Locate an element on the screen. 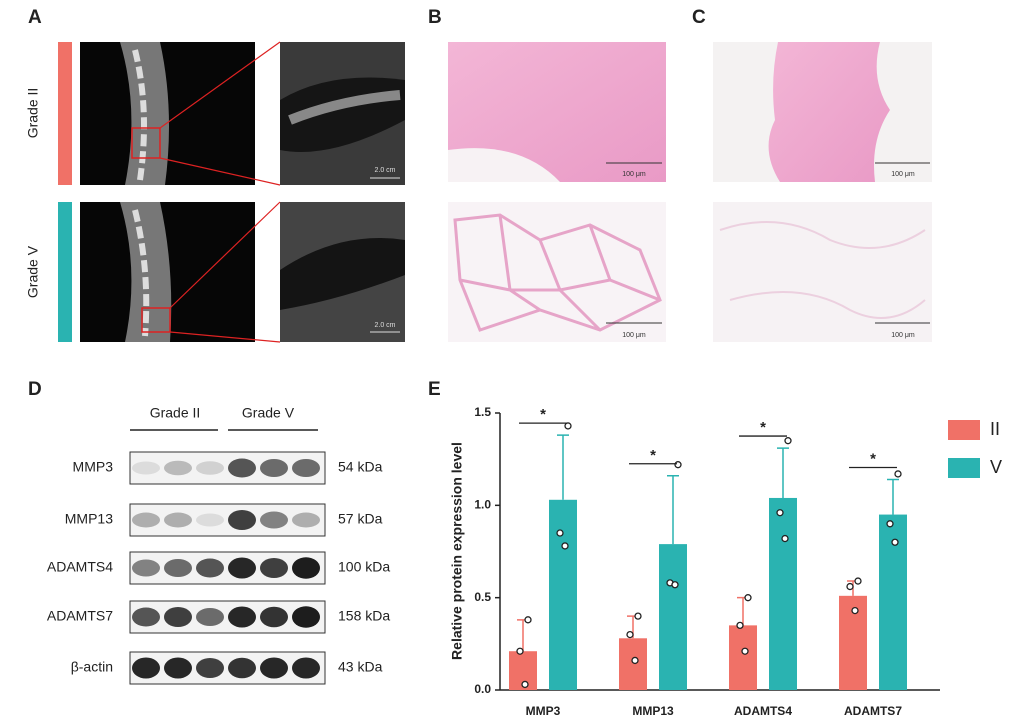 This screenshot has width=1013, height=720. blot-size: 54 kDa is located at coordinates (360, 467).